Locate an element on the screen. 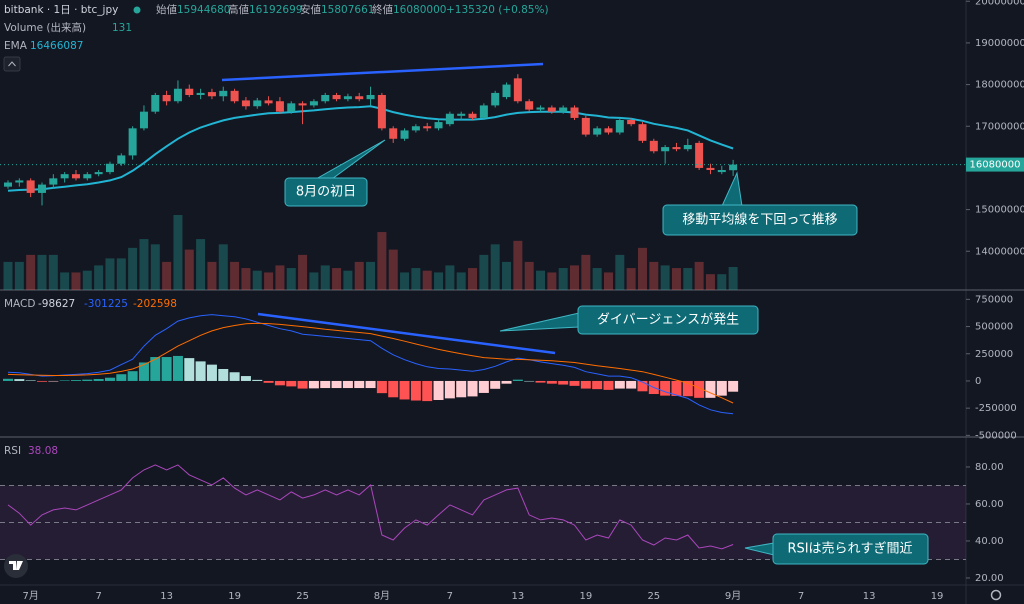 Image resolution: width=1024 pixels, height=604 pixels. collapse-button is located at coordinates (12, 64).